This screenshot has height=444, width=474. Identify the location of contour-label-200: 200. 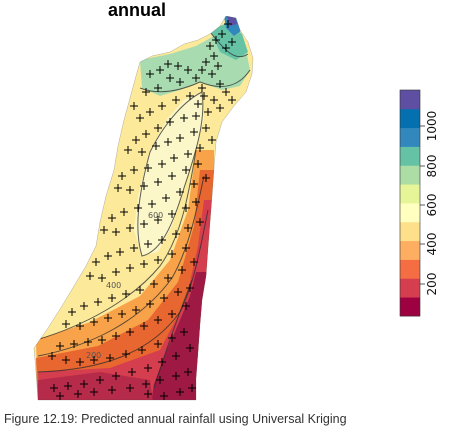
(93, 355).